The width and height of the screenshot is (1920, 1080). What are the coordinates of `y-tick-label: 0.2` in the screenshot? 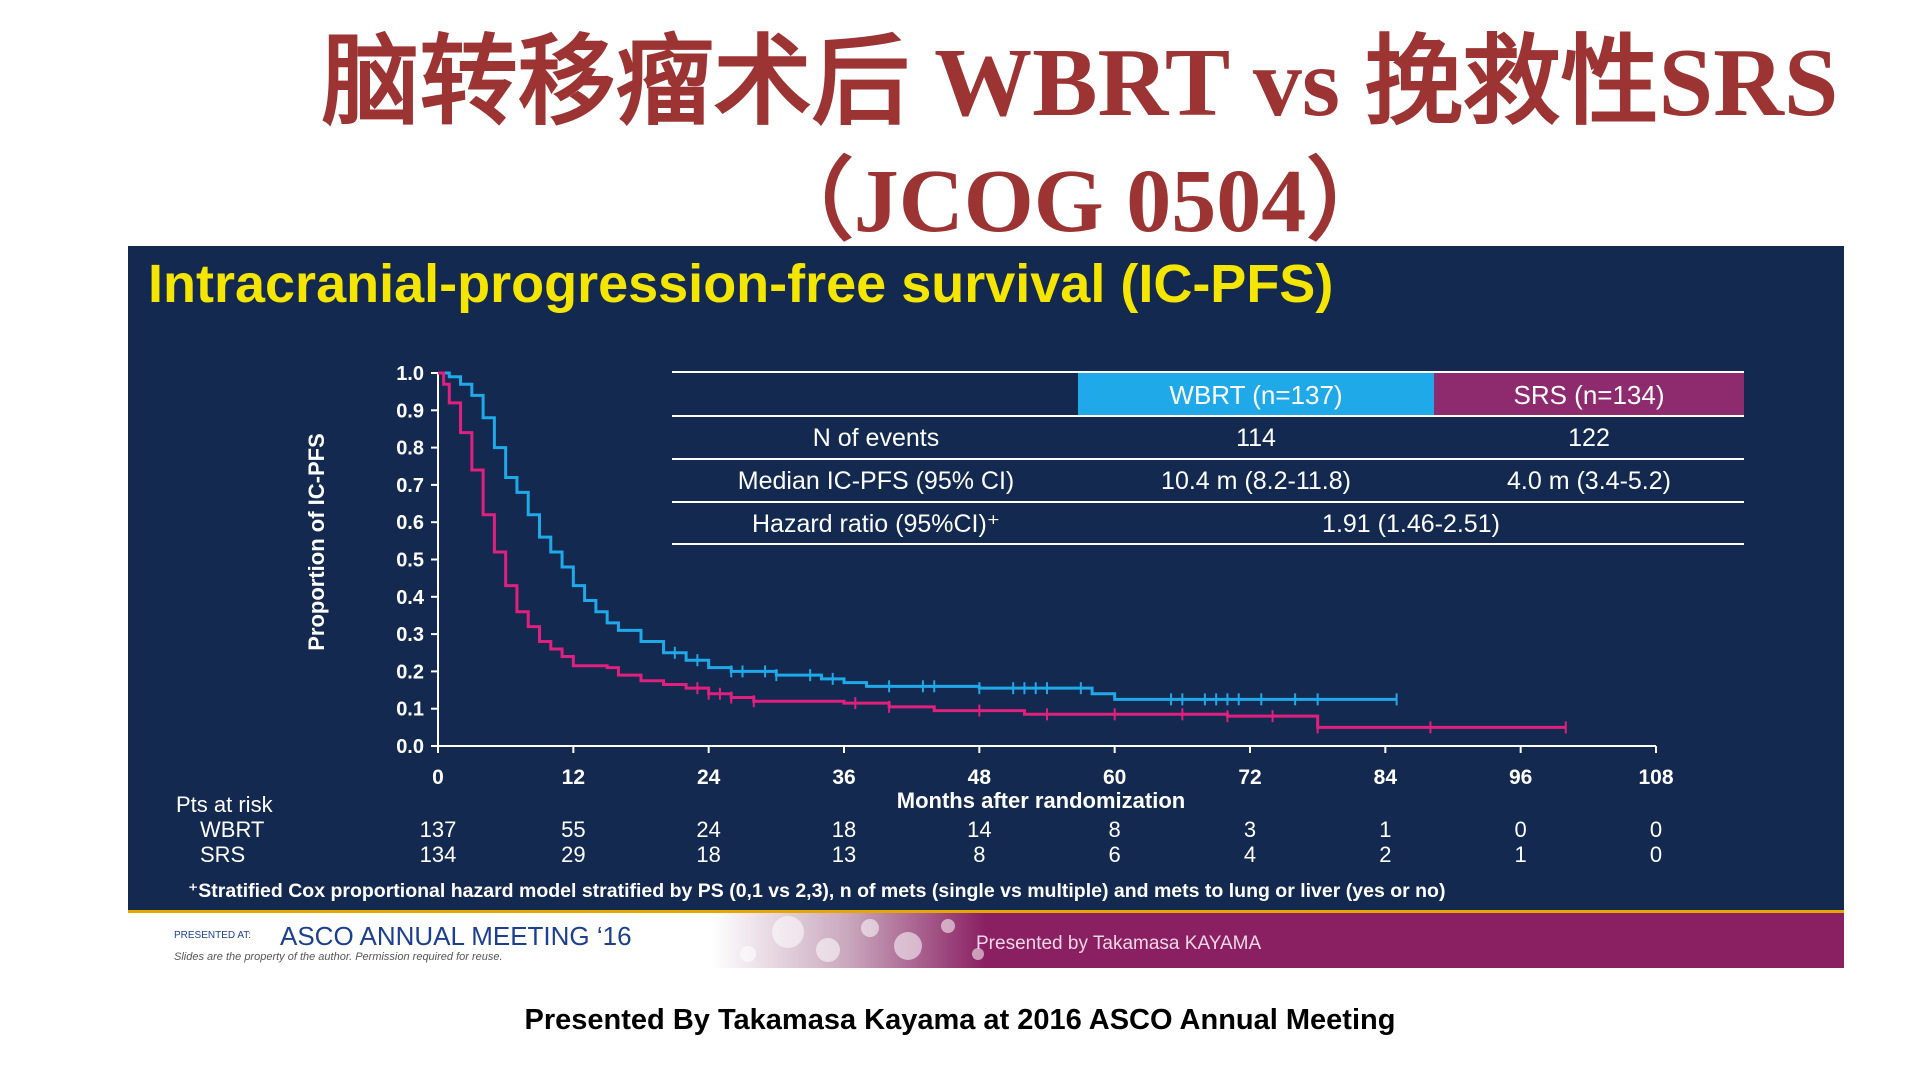 It's located at (410, 672).